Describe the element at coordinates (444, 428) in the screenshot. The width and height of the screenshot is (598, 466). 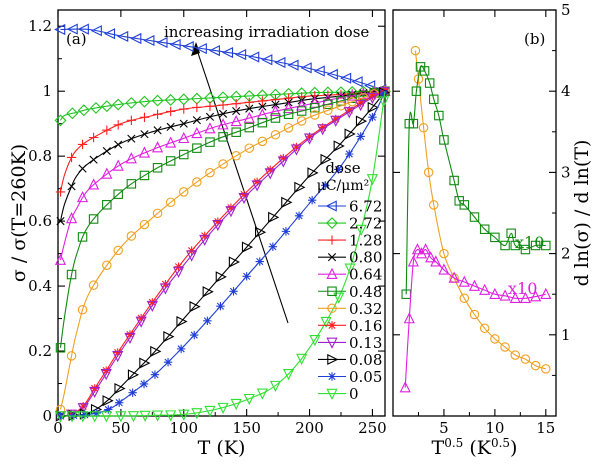
I see `panel-b-x-tick-label: 5` at that location.